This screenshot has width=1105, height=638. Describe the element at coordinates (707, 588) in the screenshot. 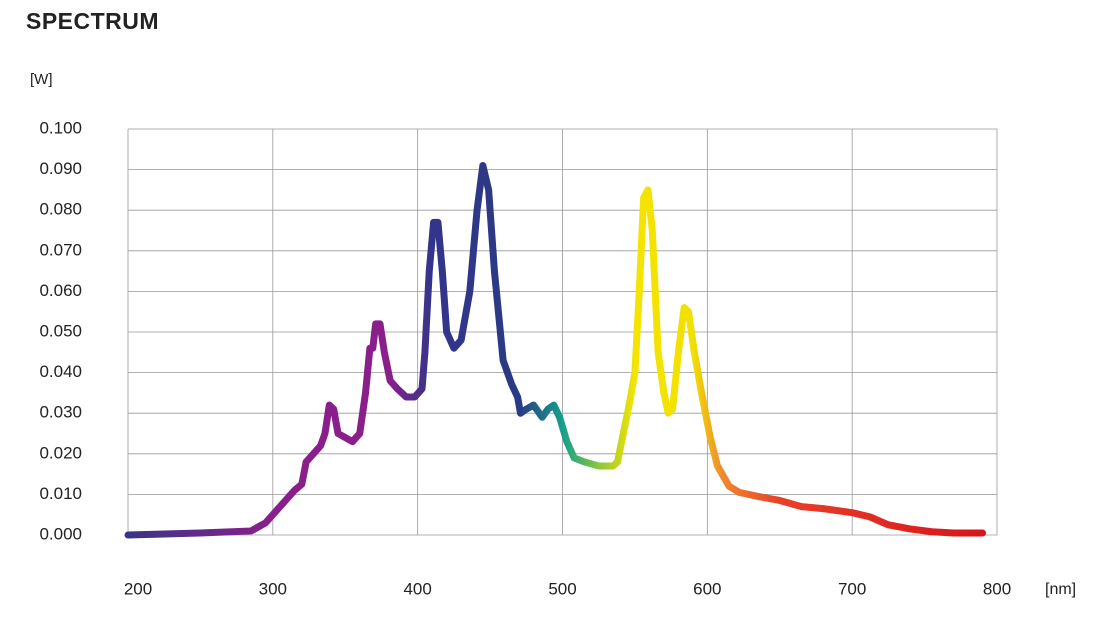

I see `x-tick-label: 600` at that location.